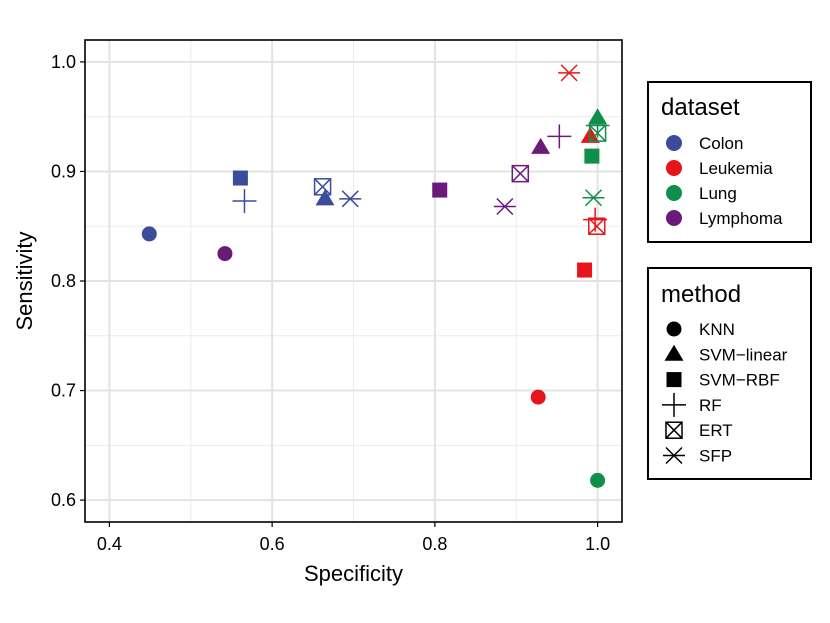 The width and height of the screenshot is (830, 623). I want to click on x-axis-ticks: 0.4 0.6 0.8 1.0, so click(353, 538).